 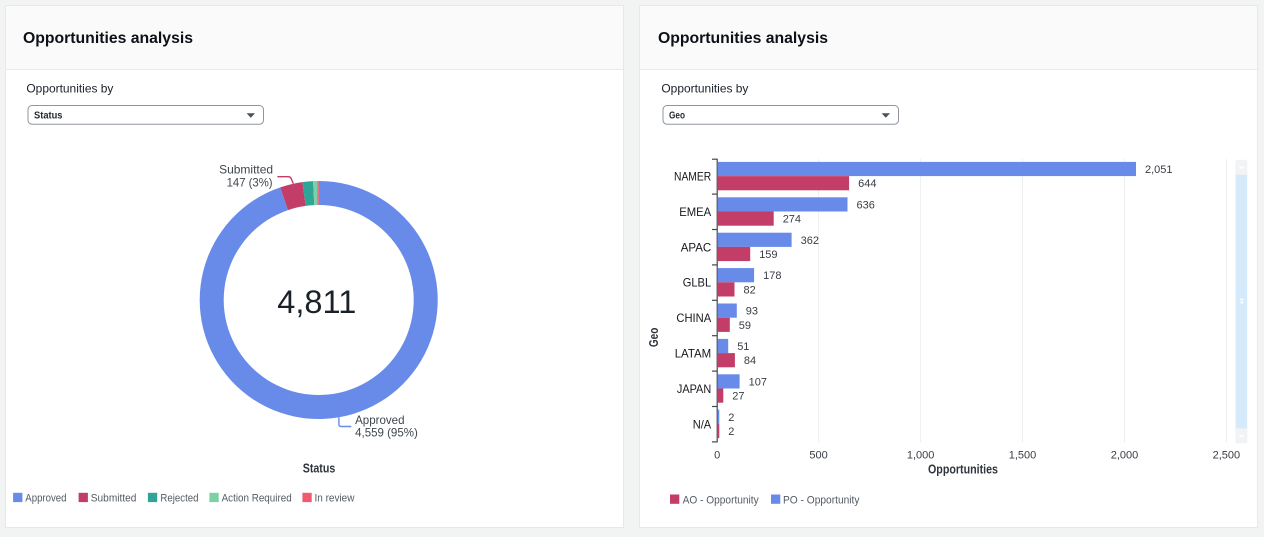 What do you see at coordinates (717, 456) in the screenshot?
I see `svg-text: 0` at bounding box center [717, 456].